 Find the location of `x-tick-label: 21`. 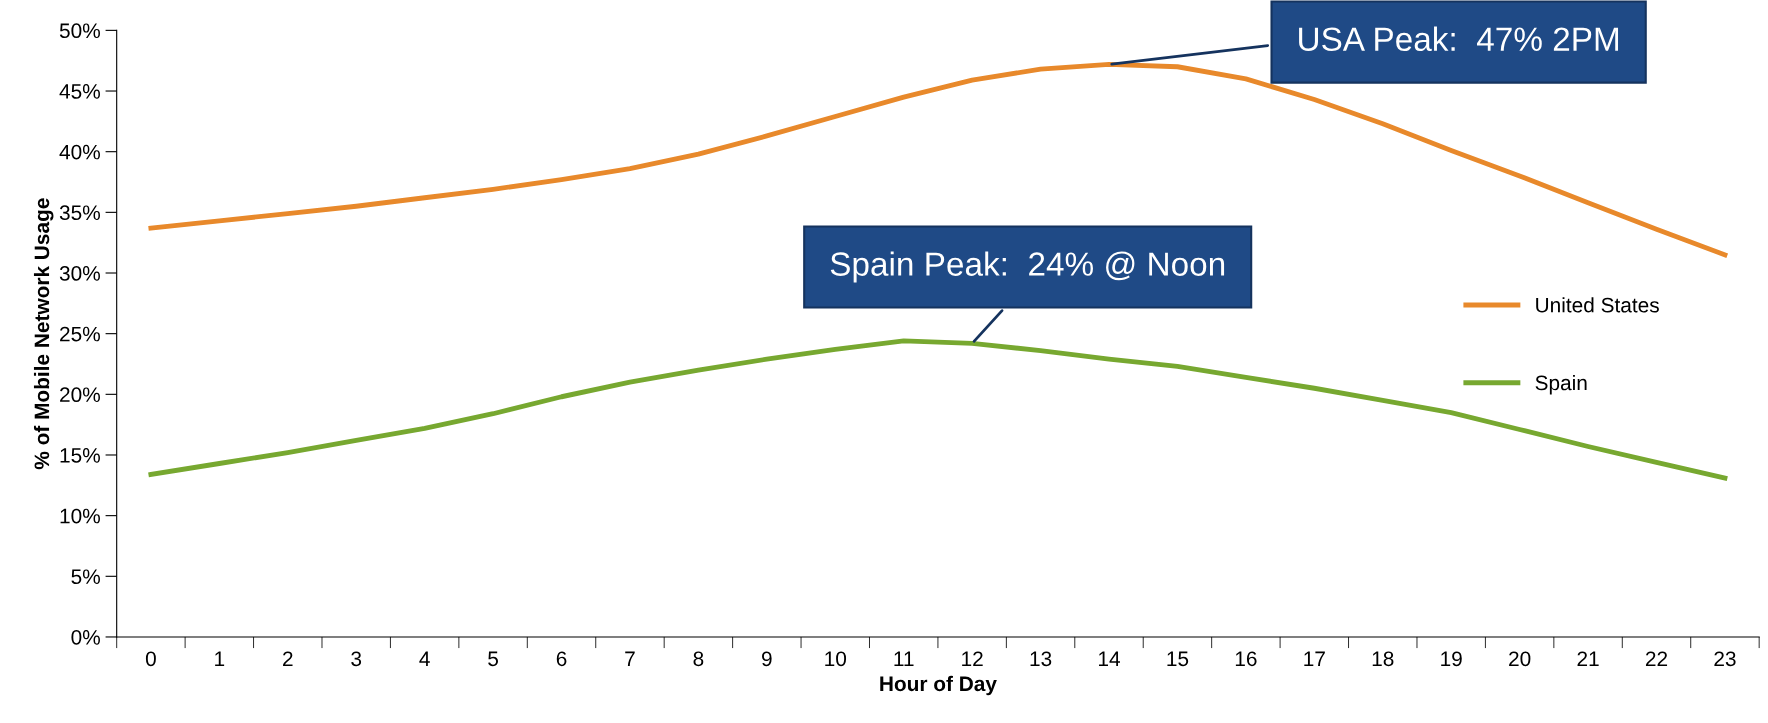

x-tick-label: 21 is located at coordinates (1588, 658).